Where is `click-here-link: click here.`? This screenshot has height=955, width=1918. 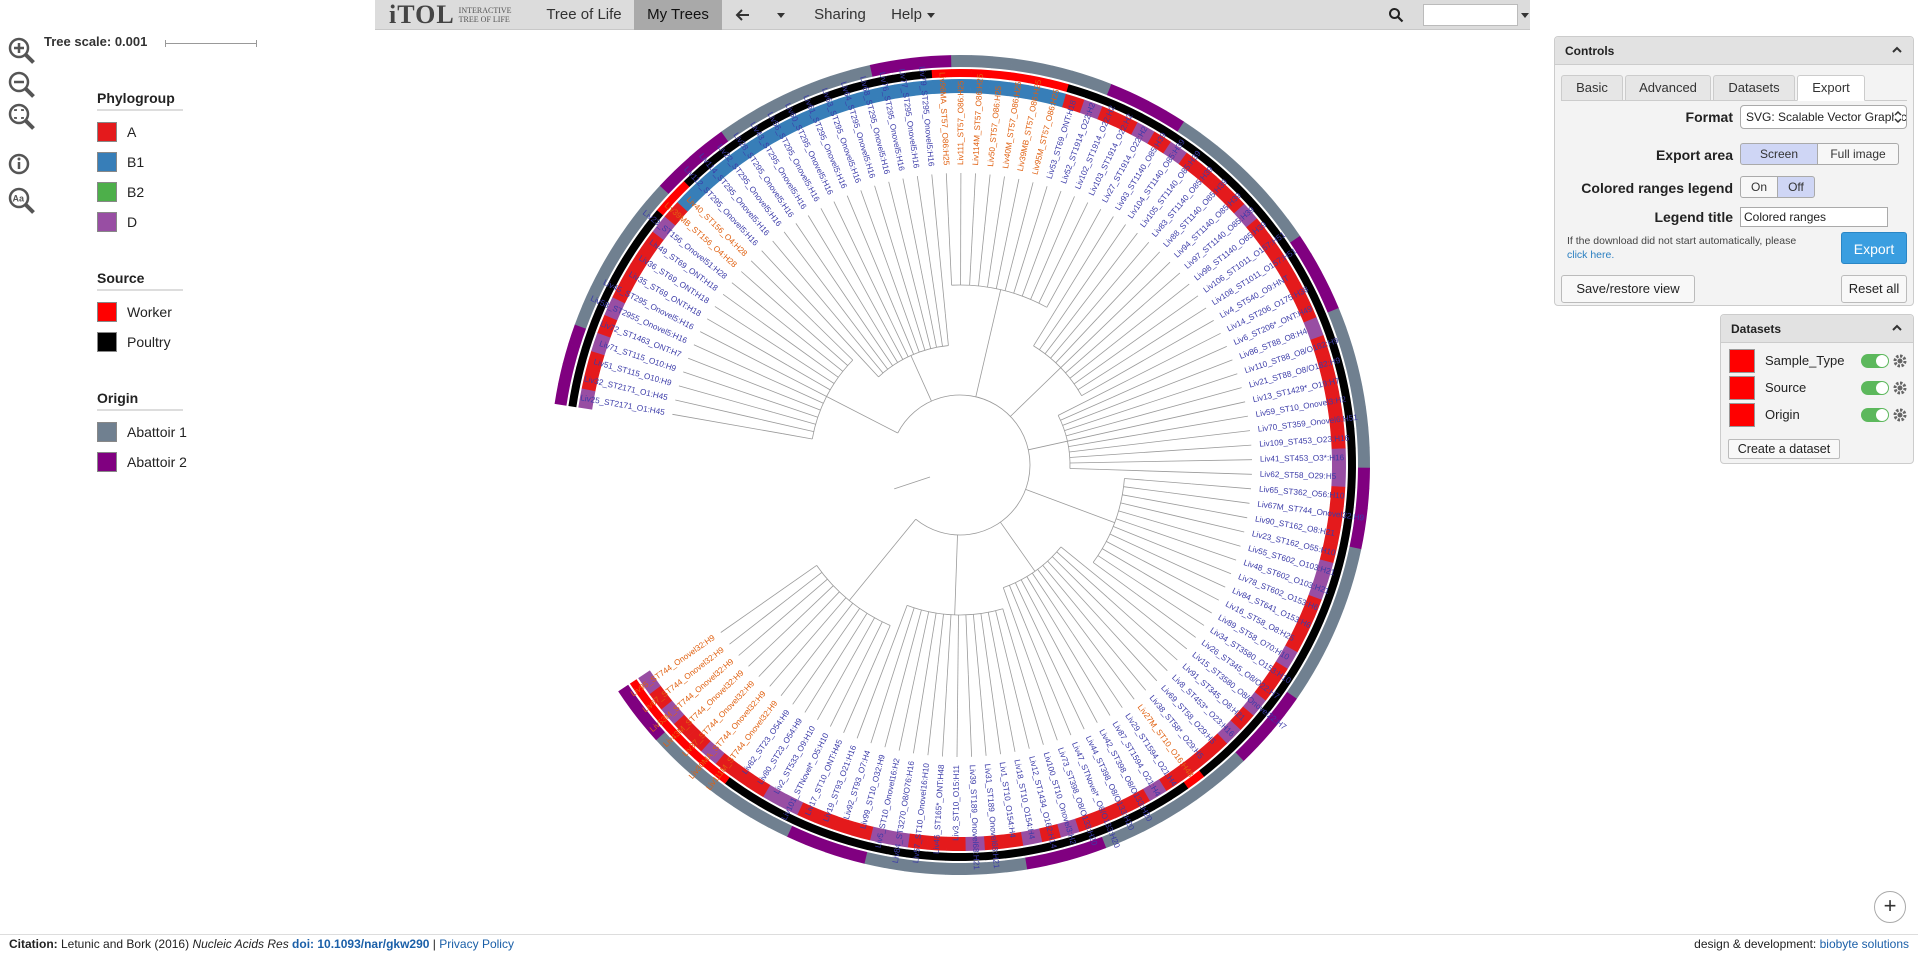 click-here-link: click here. is located at coordinates (1591, 255).